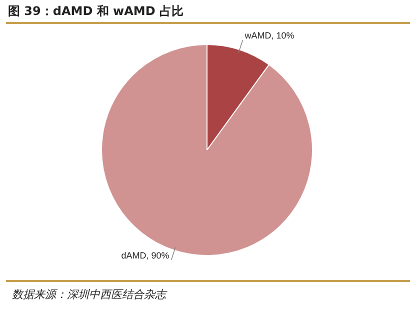  Describe the element at coordinates (269, 35) in the screenshot. I see `slice-label: wAMD, 10%` at that location.